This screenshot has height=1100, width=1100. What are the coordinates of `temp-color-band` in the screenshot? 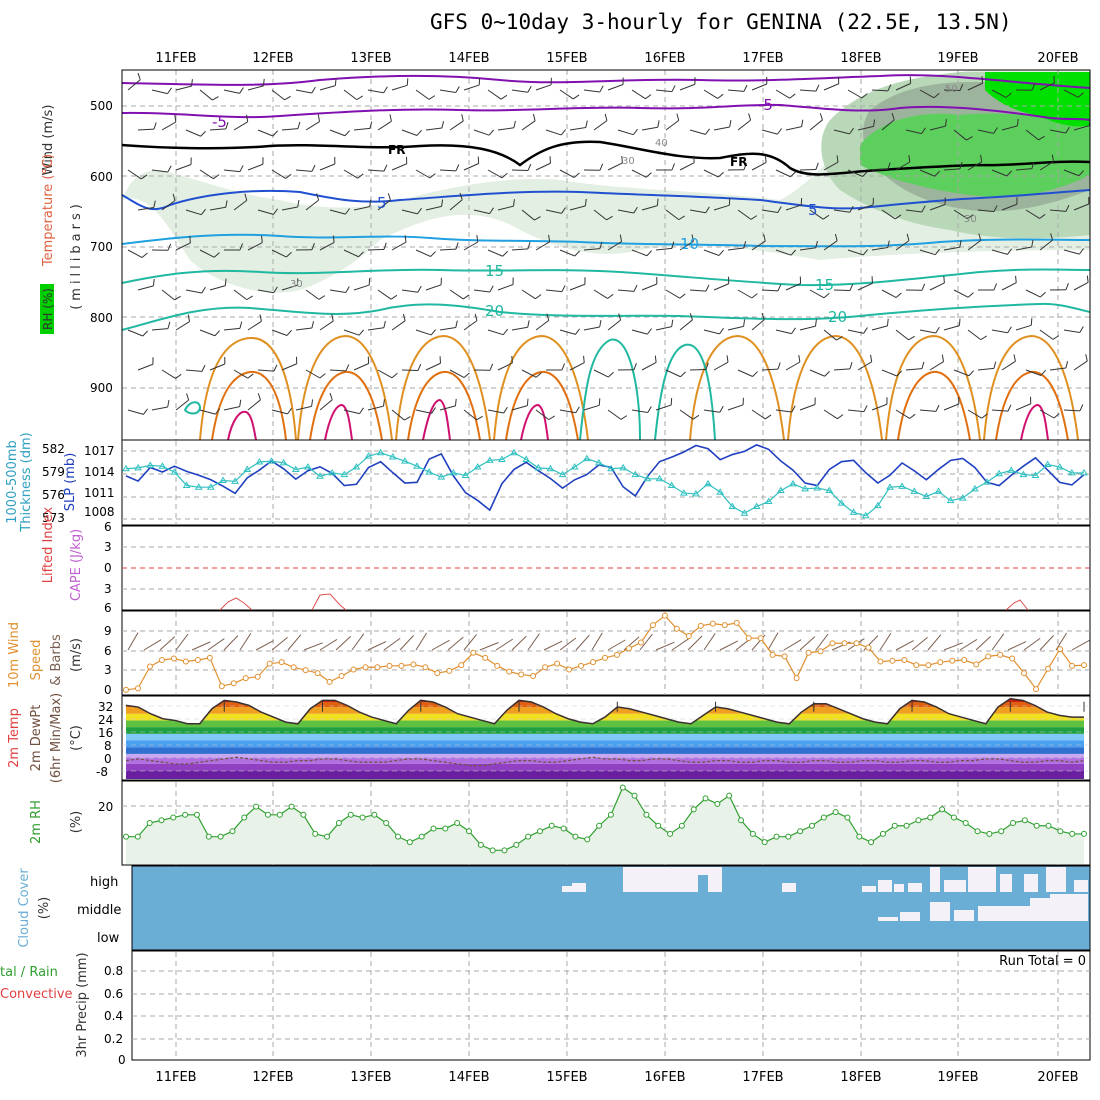 It's located at (605, 774).